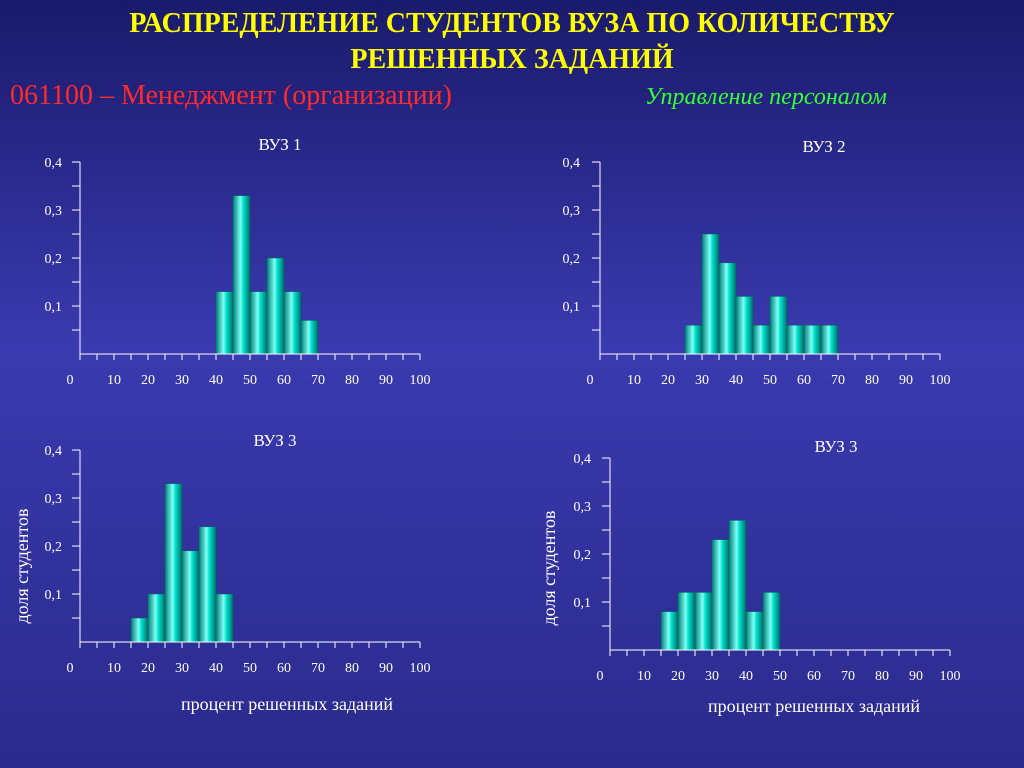 The image size is (1024, 768). What do you see at coordinates (512, 59) in the screenshot?
I see `title-line-2: РЕШЕННЫХ ЗАДАНИЙ` at bounding box center [512, 59].